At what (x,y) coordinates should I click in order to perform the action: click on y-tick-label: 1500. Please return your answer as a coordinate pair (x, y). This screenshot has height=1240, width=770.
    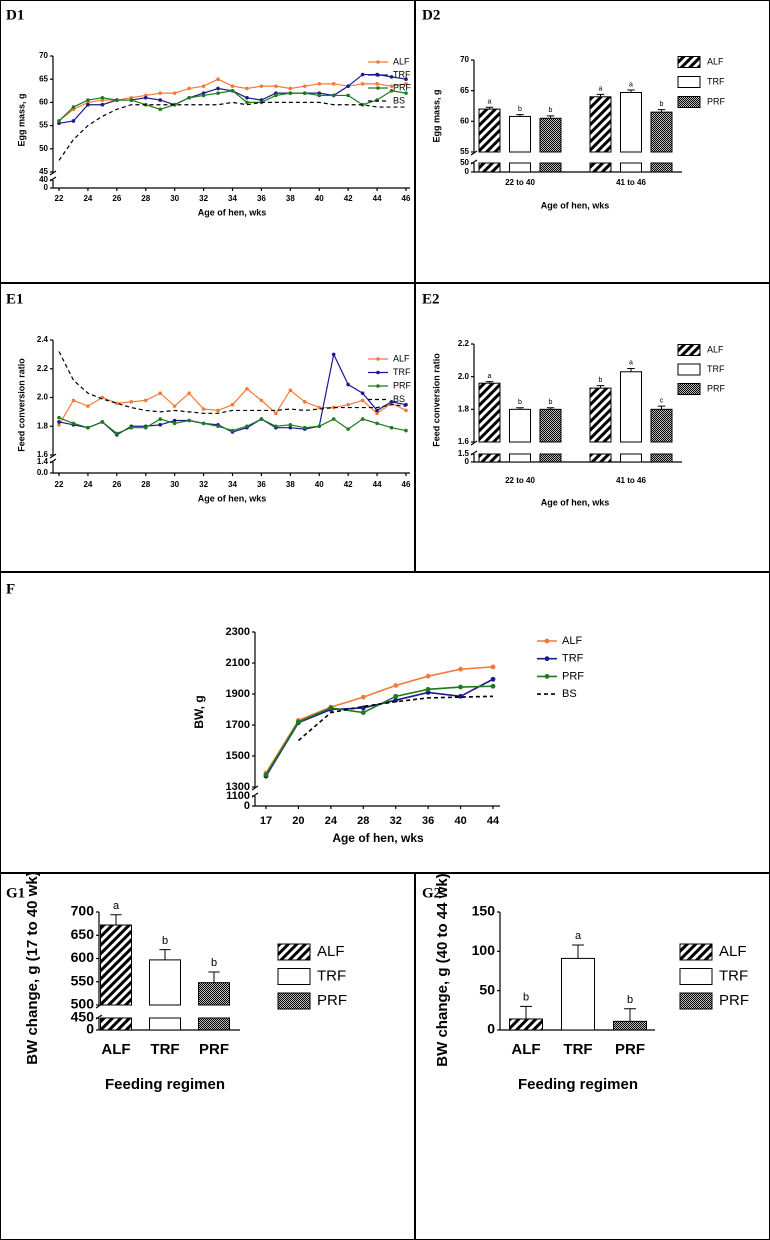
    Looking at the image, I should click on (238, 756).